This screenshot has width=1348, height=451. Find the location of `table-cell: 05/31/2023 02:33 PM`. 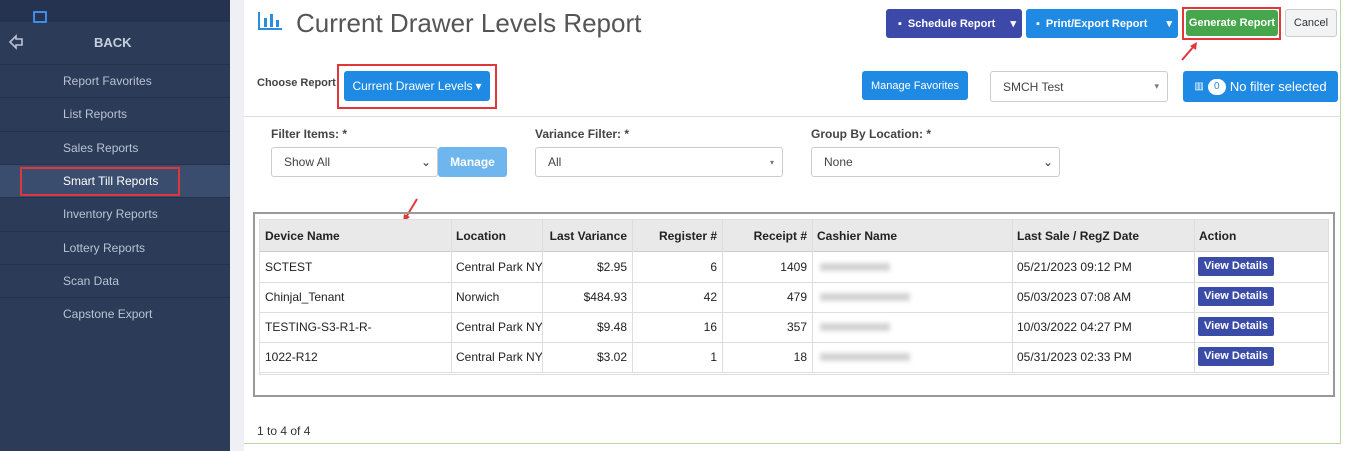

table-cell: 05/31/2023 02:33 PM is located at coordinates (1074, 357).